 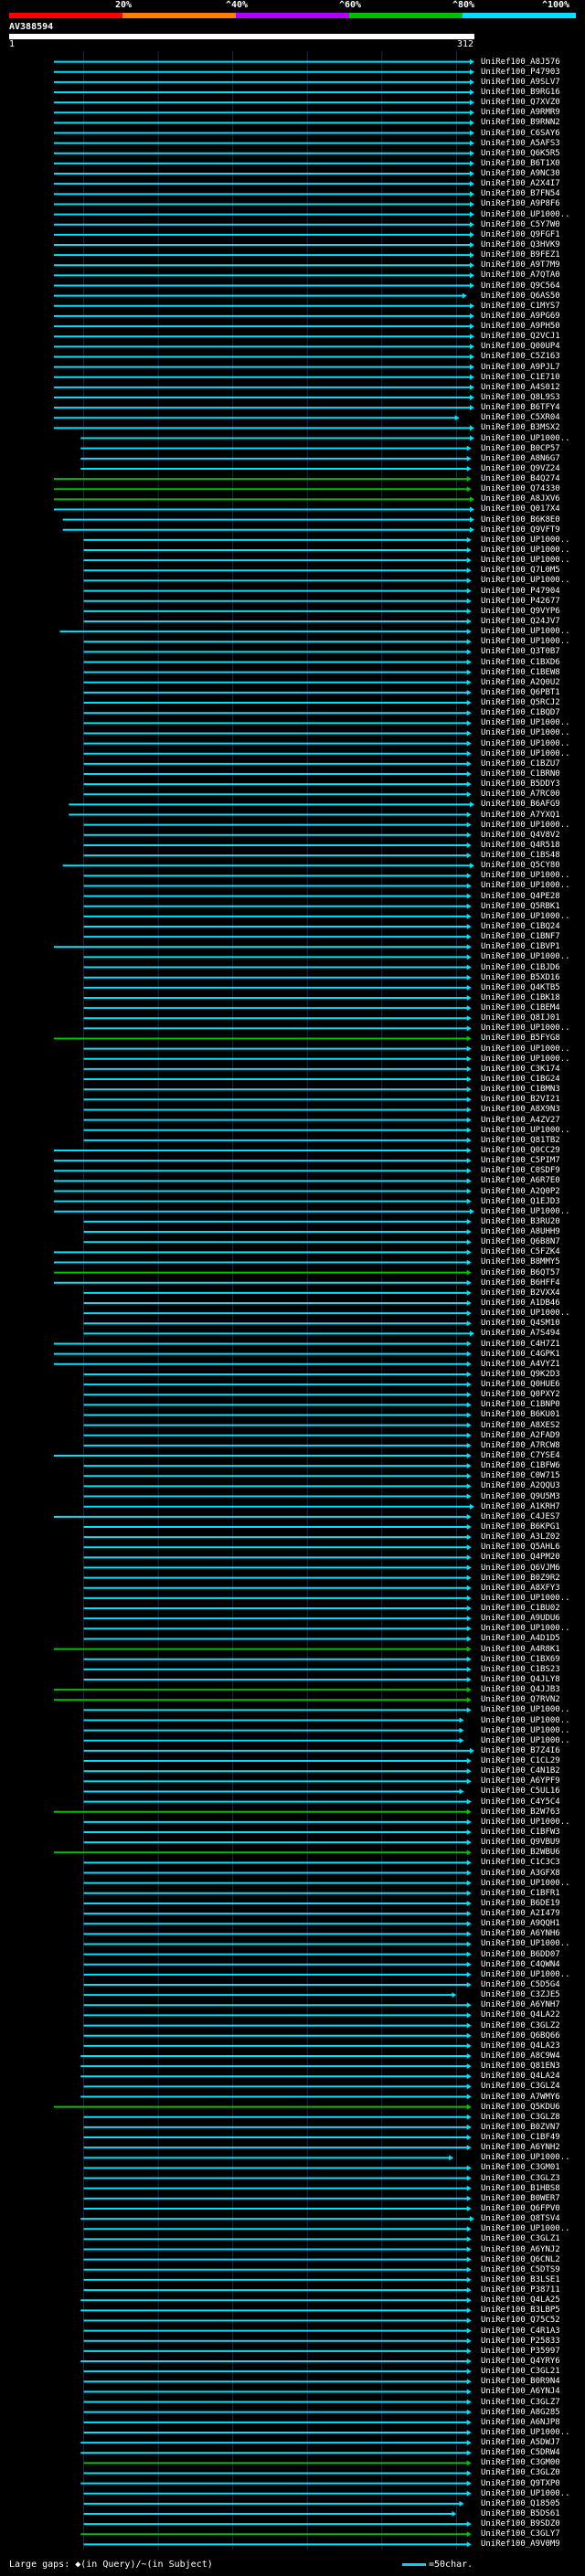 What do you see at coordinates (520, 2056) in the screenshot?
I see `hit-label: UniRef100_A8C9W4` at bounding box center [520, 2056].